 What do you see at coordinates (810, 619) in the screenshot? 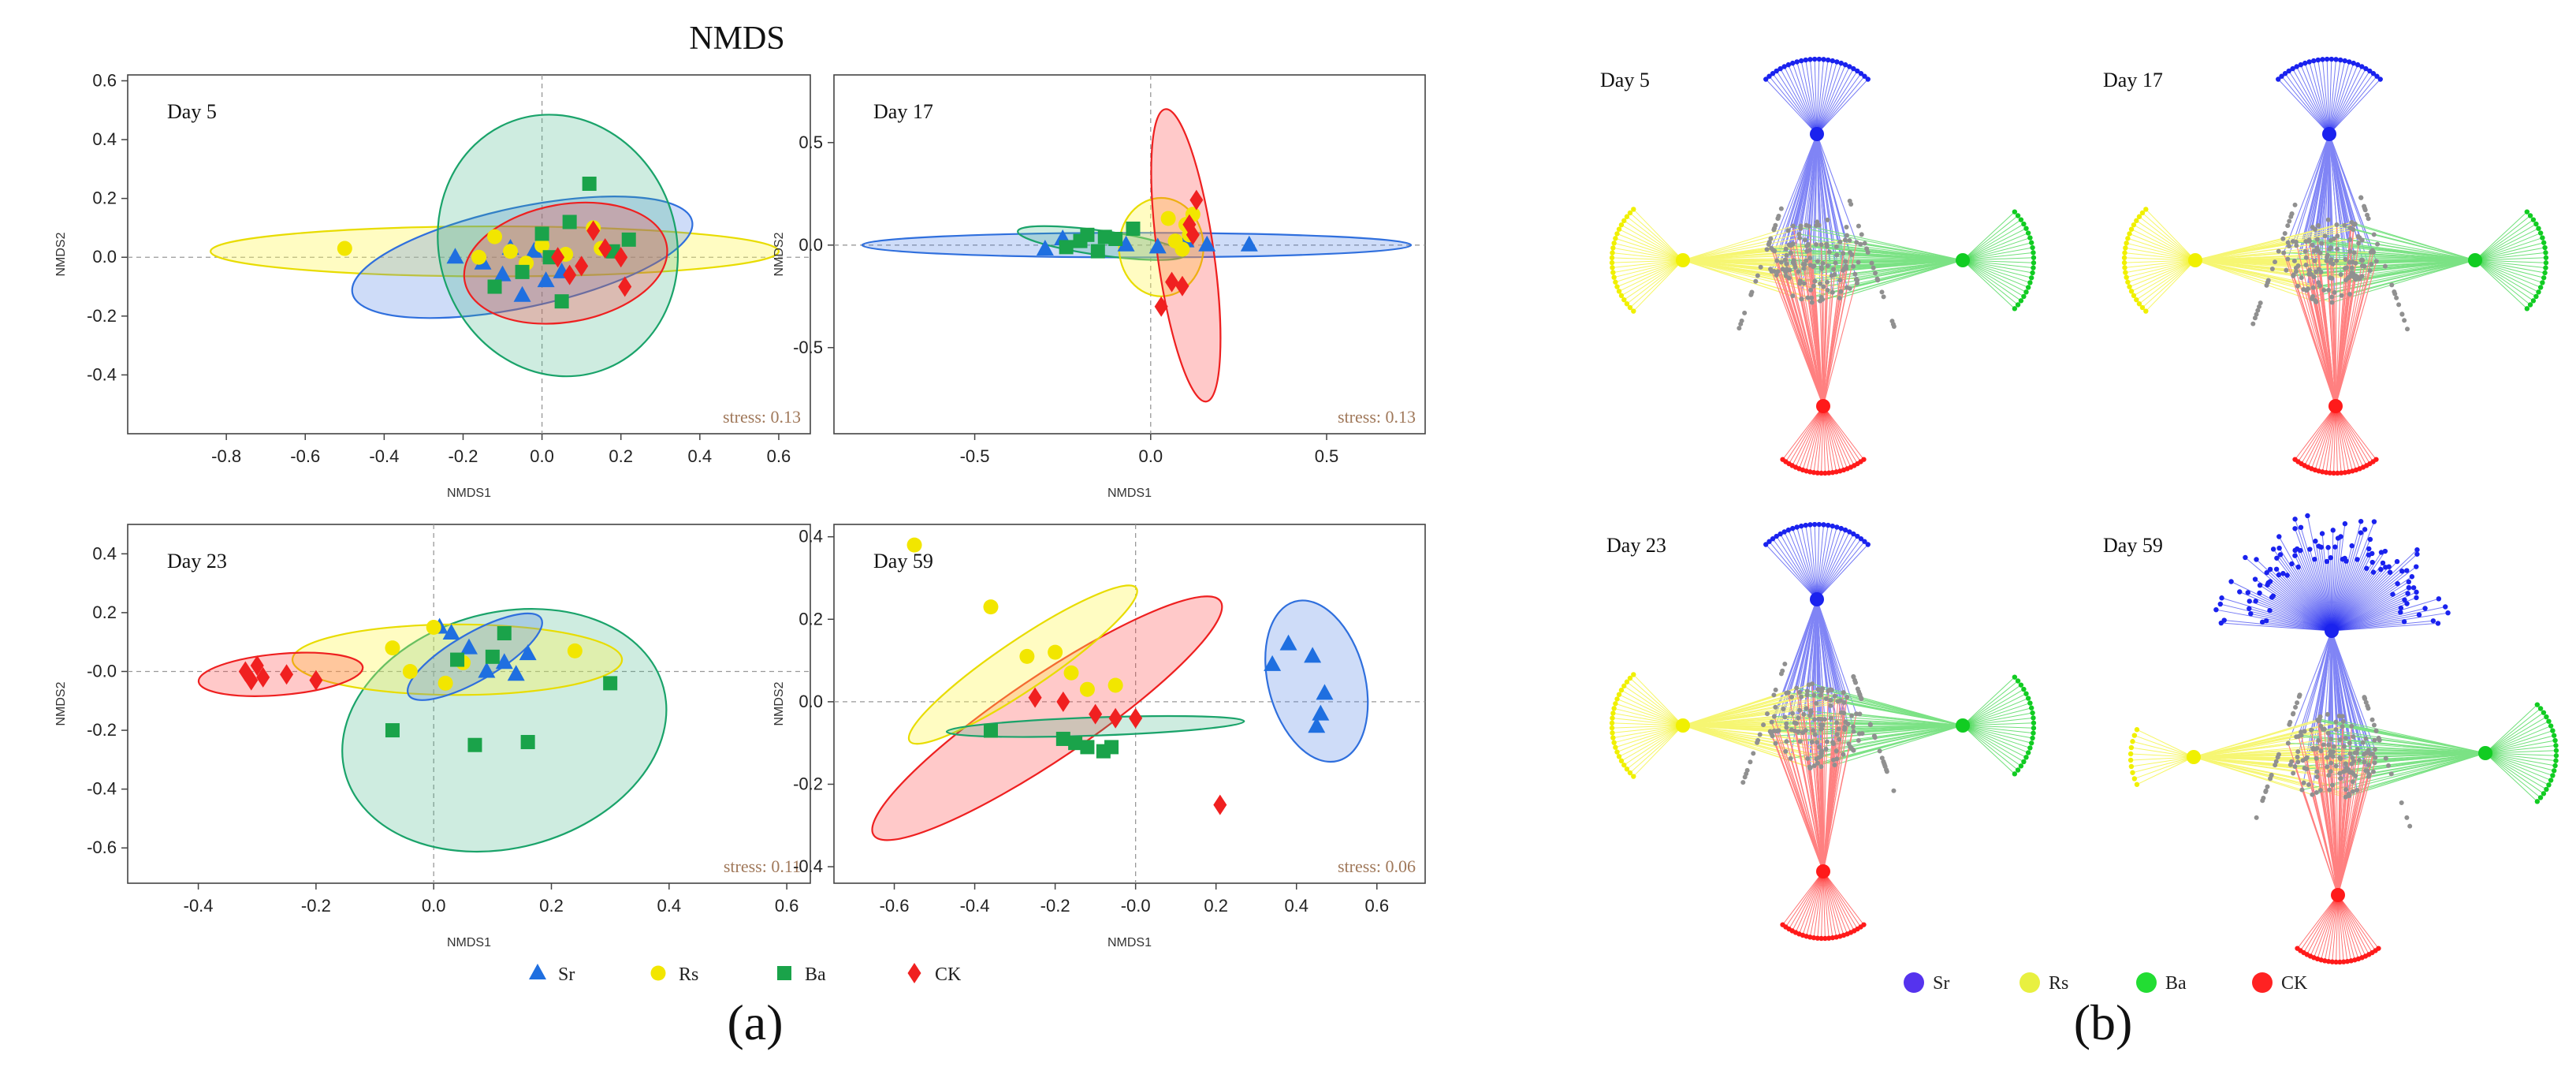
I see `y-tick-label: 0.2` at bounding box center [810, 619].